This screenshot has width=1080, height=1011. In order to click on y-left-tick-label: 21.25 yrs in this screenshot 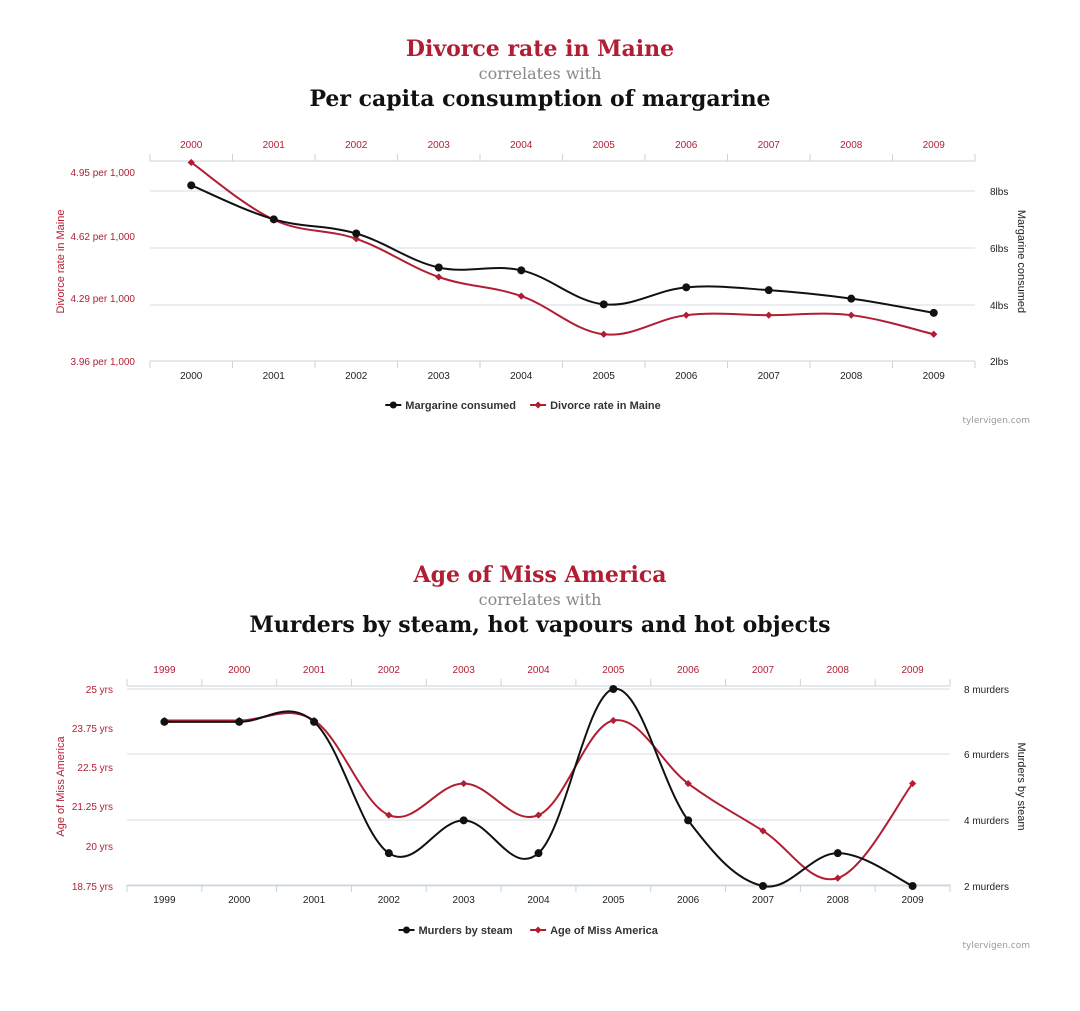, I will do `click(92, 807)`.